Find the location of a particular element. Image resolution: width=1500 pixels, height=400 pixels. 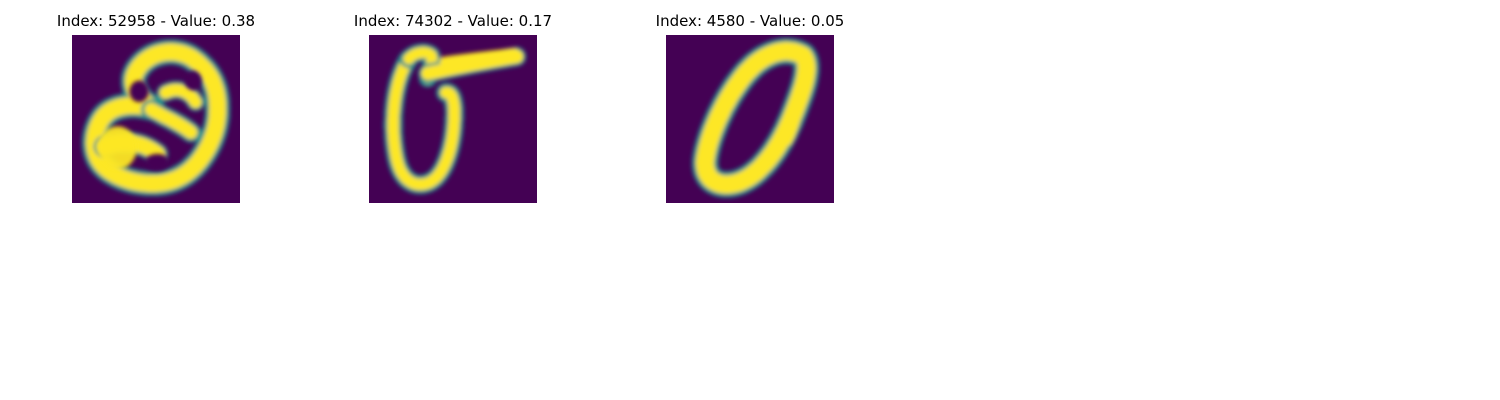

panel-title-1: Index: 52958 - Value: 0.38 is located at coordinates (156, 21).